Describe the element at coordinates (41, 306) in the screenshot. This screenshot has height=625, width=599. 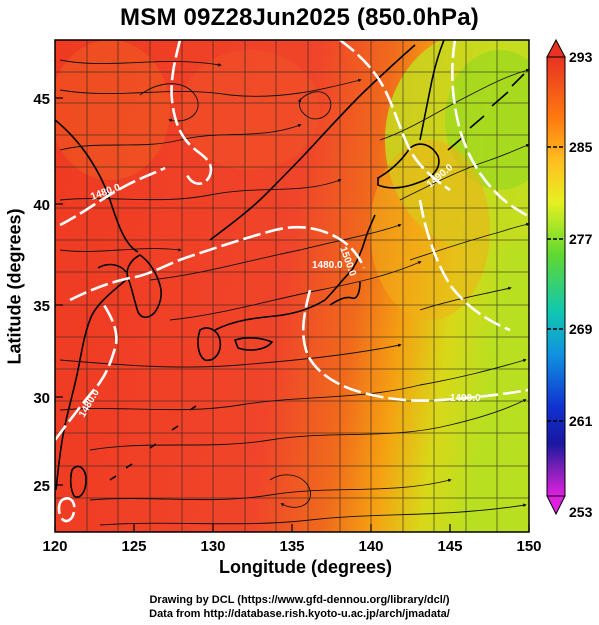
I see `y-tick-label: 35` at that location.